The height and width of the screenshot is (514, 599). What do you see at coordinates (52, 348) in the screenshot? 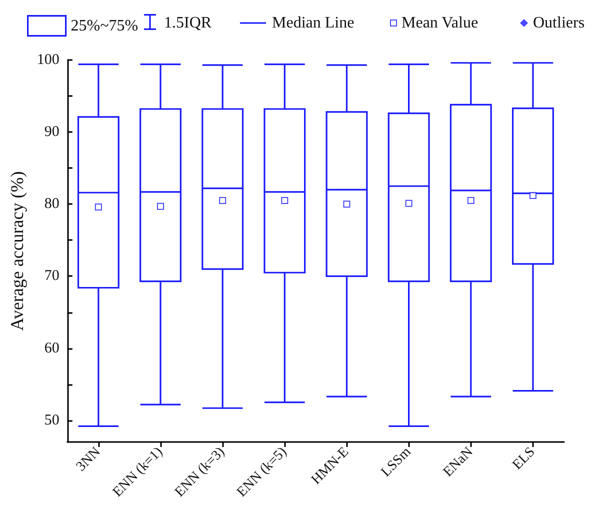
I see `y-tick-label: 60` at bounding box center [52, 348].